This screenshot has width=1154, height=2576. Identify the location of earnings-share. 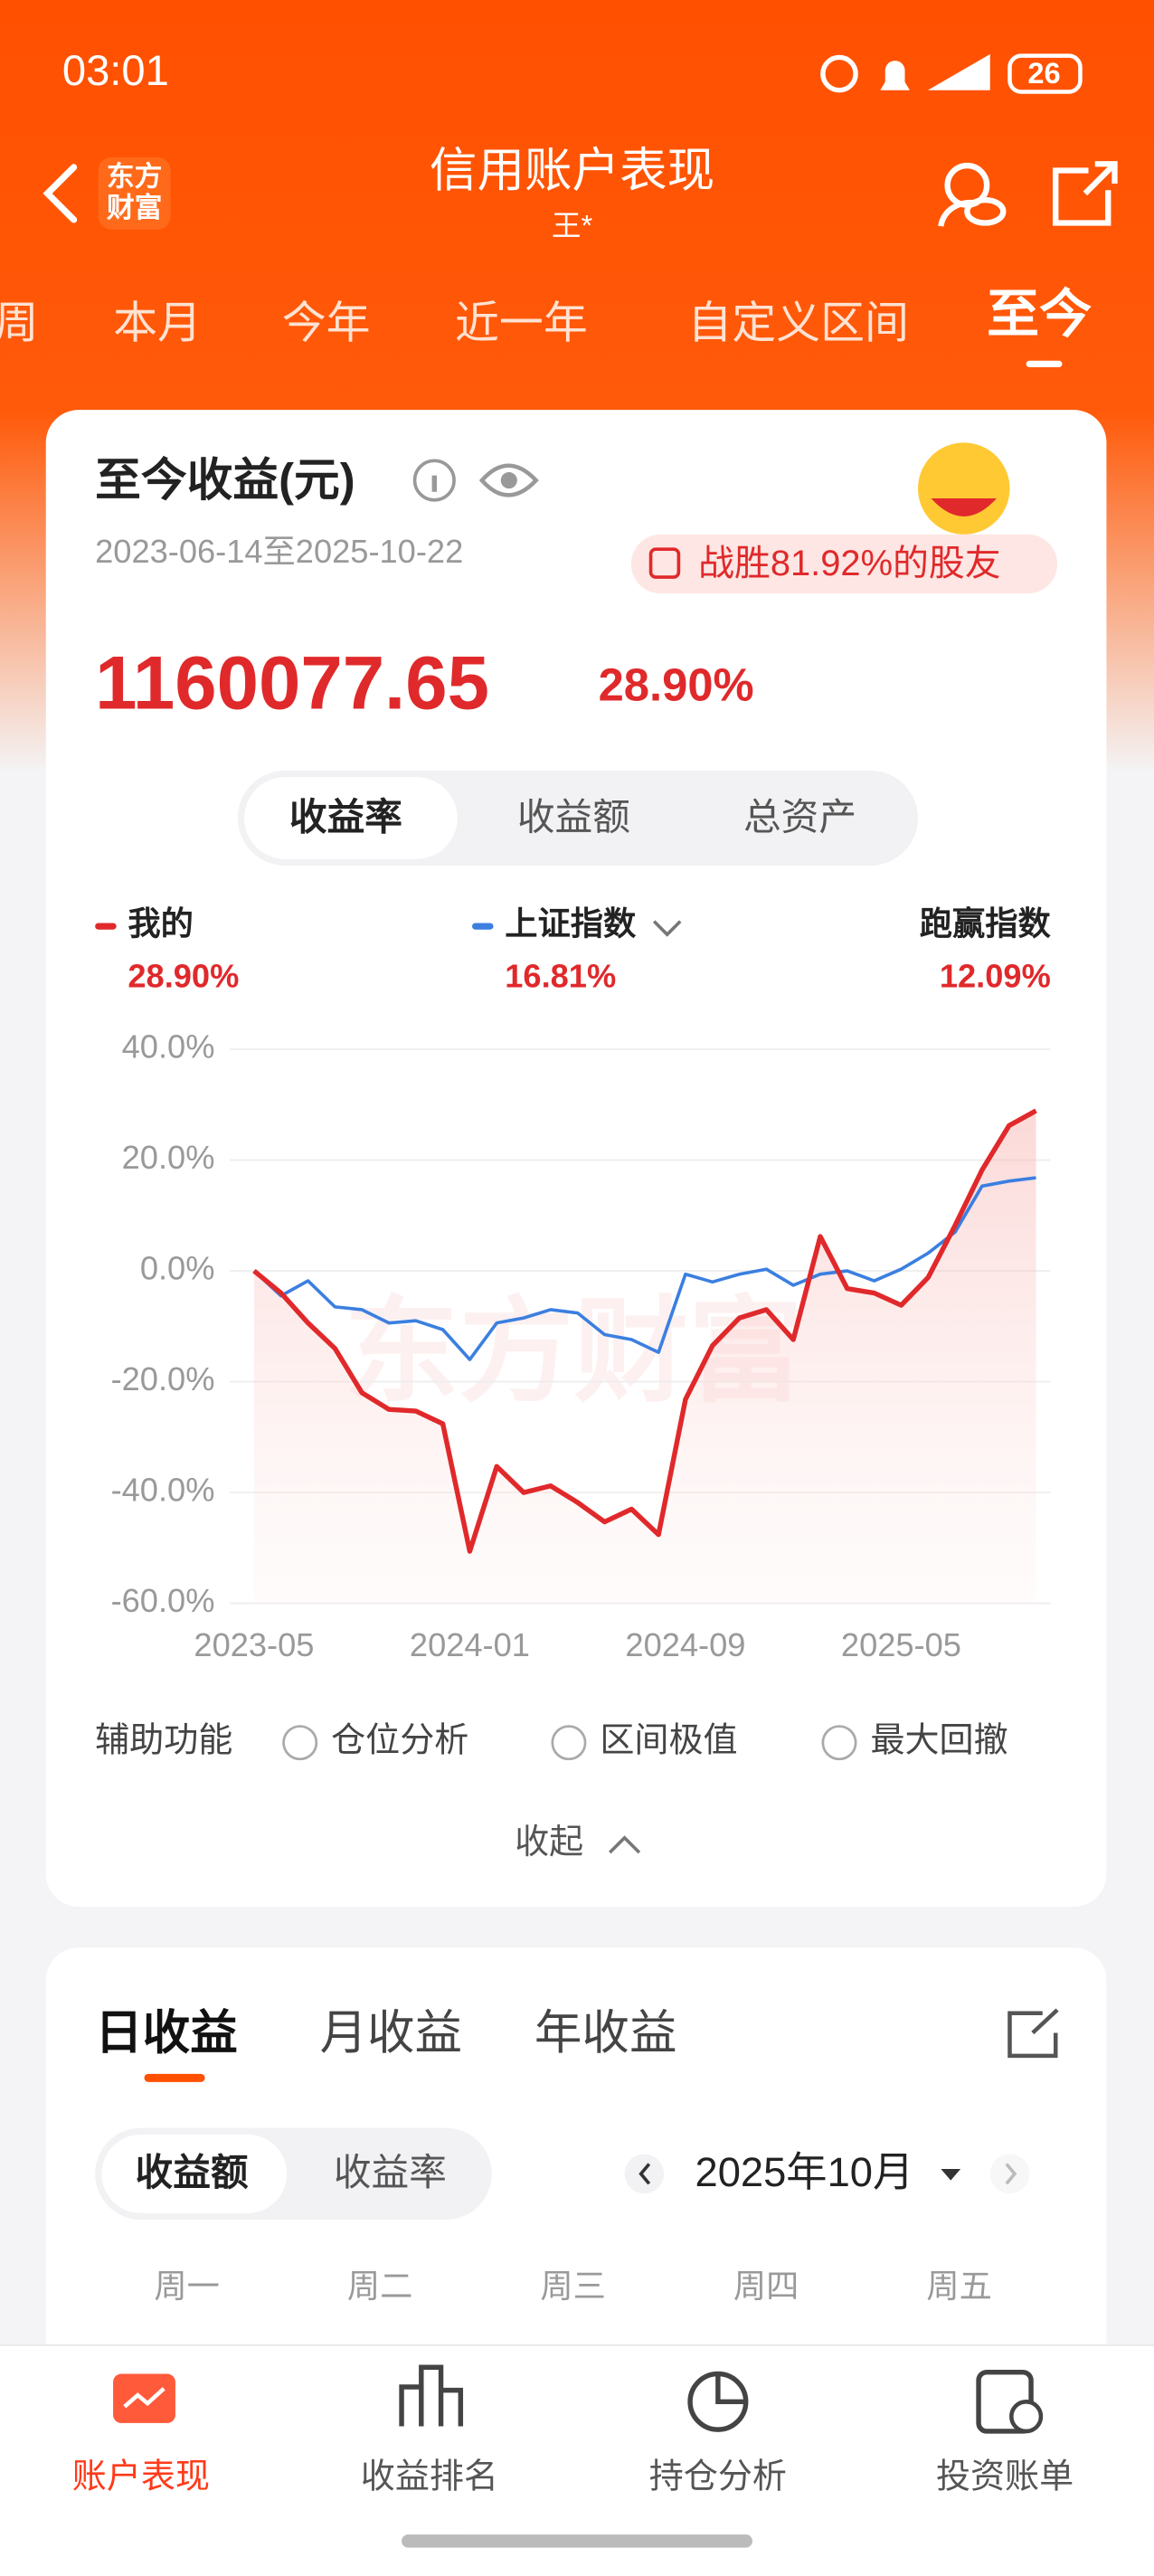
(1033, 2034).